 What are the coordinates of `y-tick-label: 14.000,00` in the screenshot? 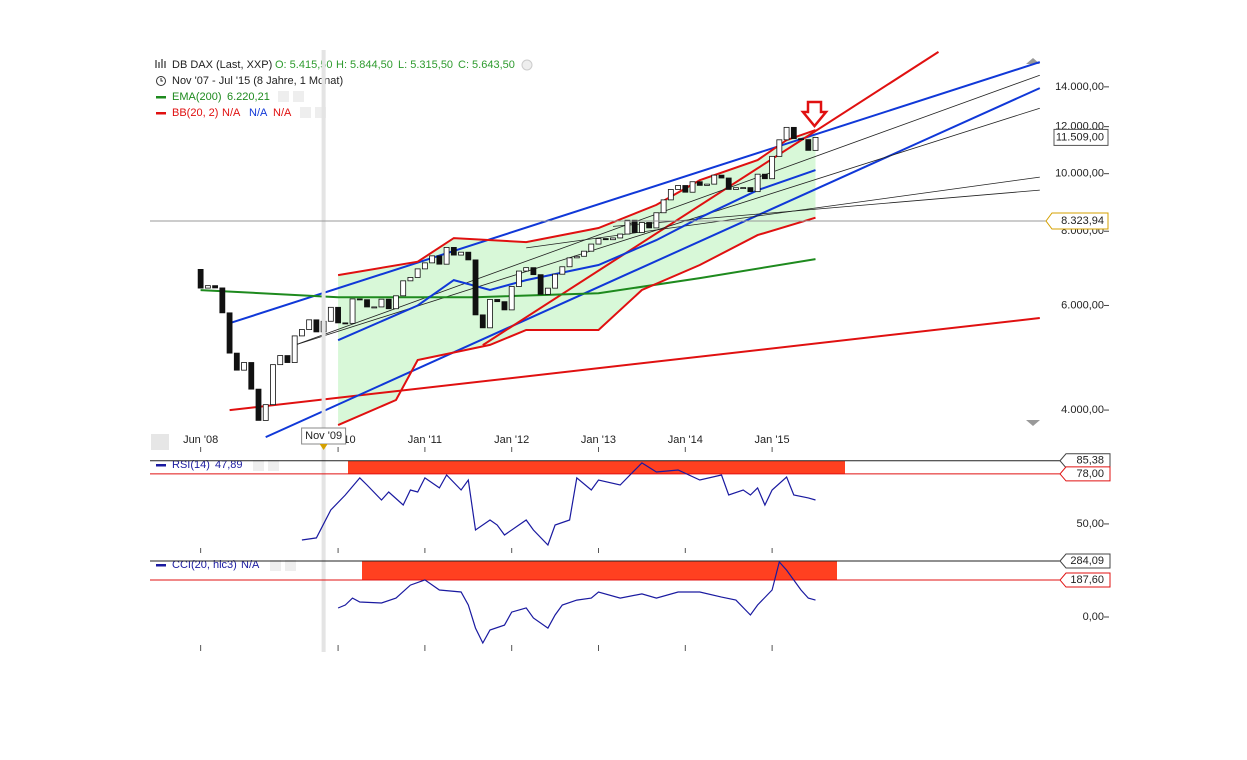 It's located at (1079, 87).